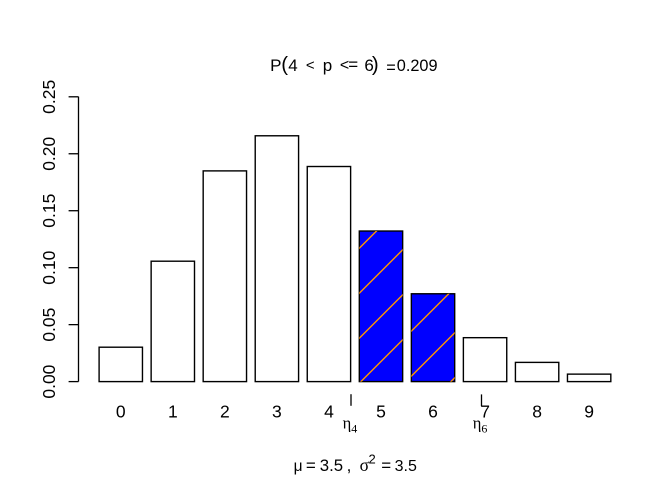 The height and width of the screenshot is (480, 672). Describe the element at coordinates (275, 65) in the screenshot. I see `svg-text: P` at that location.